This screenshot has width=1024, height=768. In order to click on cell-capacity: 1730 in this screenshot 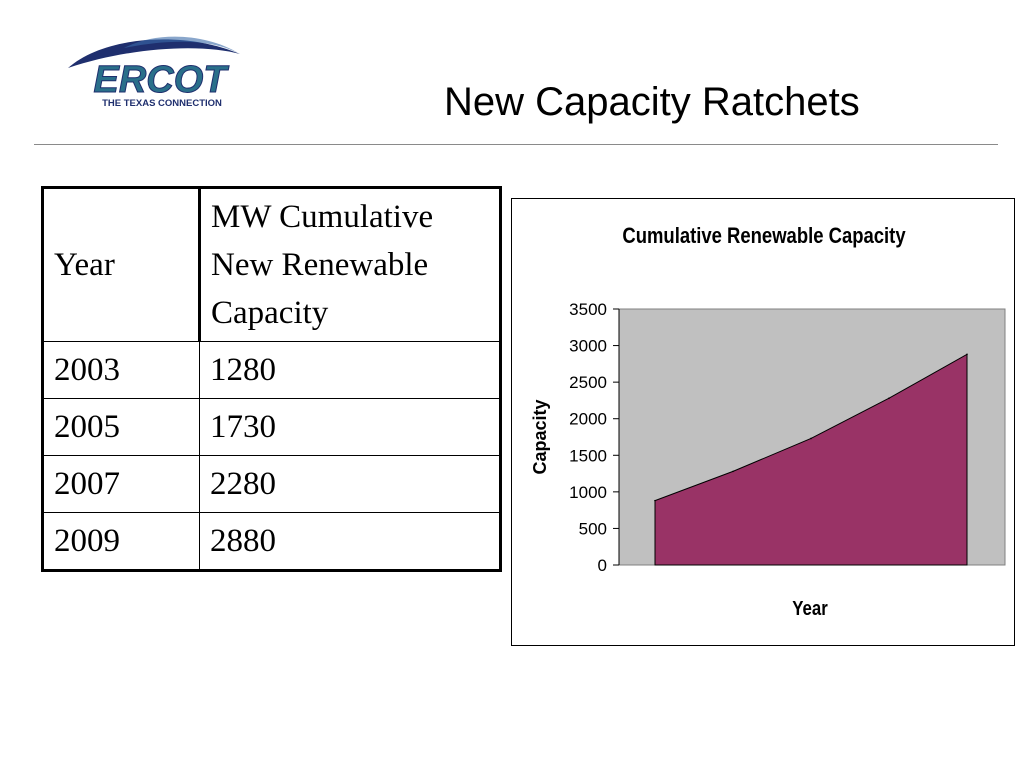, I will do `click(350, 427)`.